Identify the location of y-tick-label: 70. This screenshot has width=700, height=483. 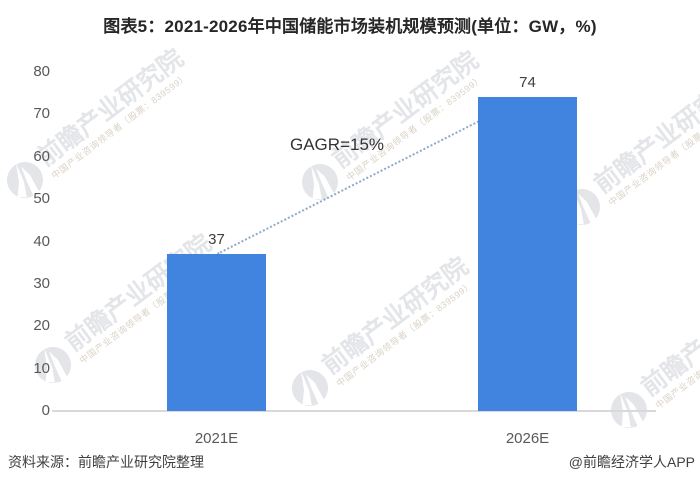
(41, 113).